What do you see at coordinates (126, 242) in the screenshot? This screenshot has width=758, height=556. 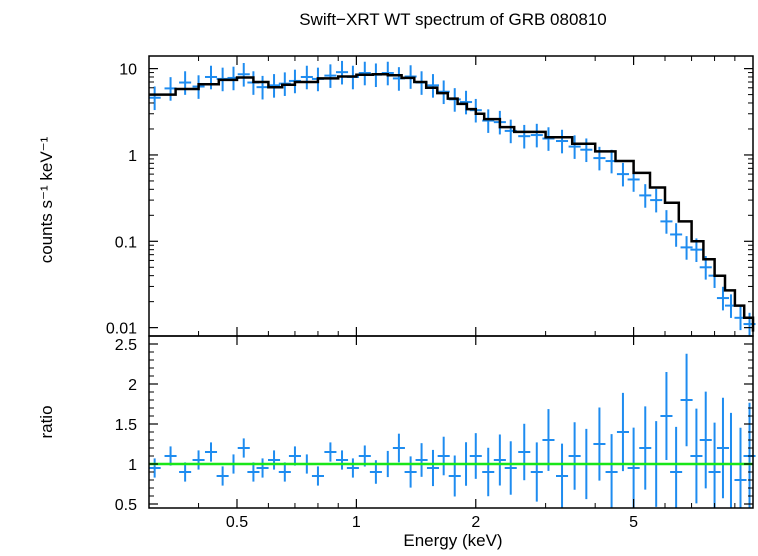 I see `y-tick-label: 0.1` at bounding box center [126, 242].